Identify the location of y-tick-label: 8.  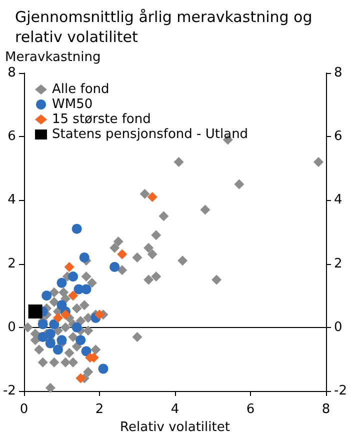
(12, 73).